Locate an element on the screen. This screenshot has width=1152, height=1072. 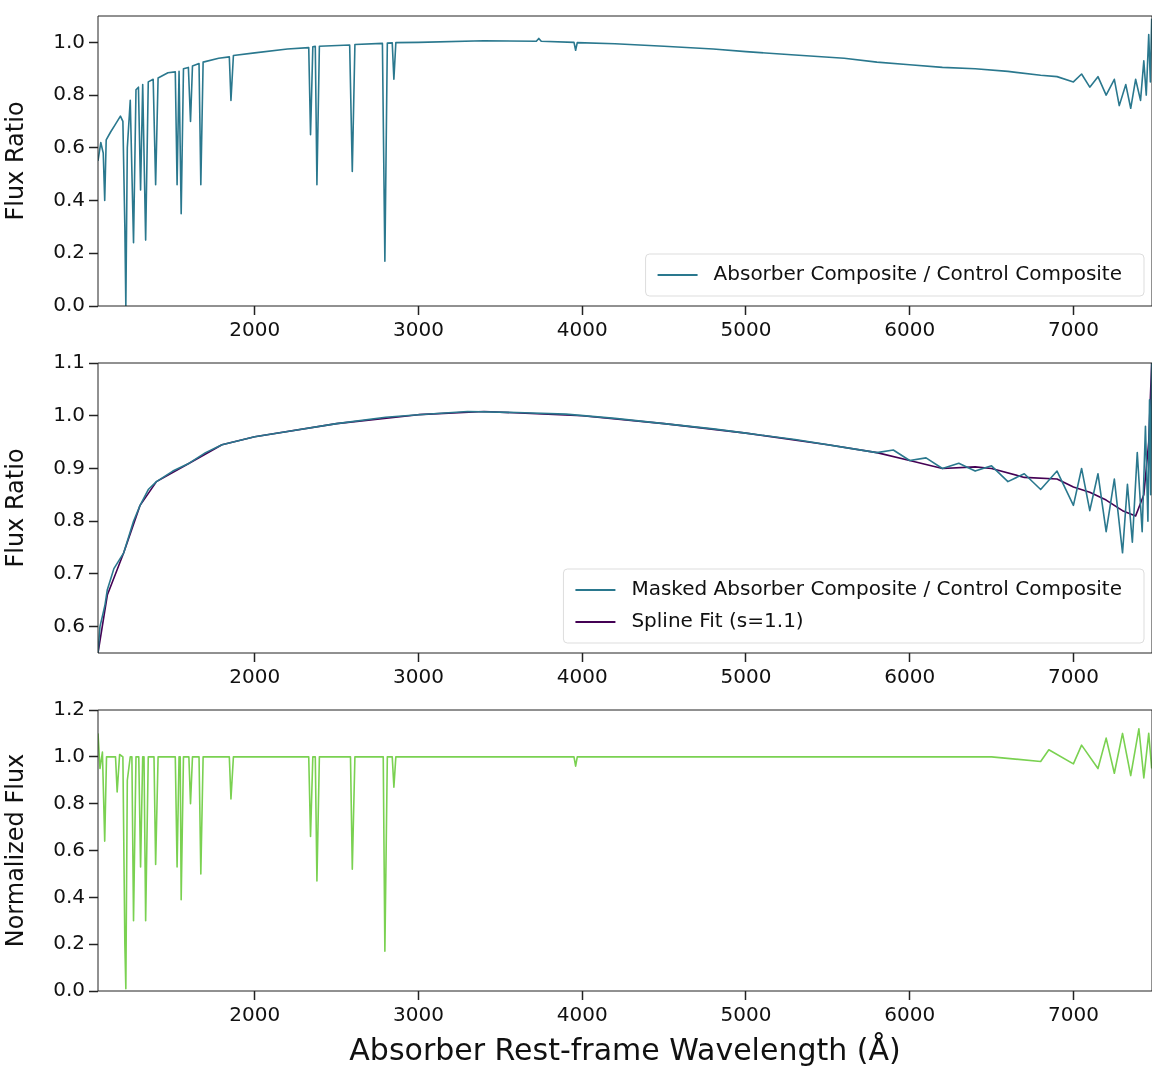
legend-label: Spline Fit (s=1.1) is located at coordinates (717, 620).